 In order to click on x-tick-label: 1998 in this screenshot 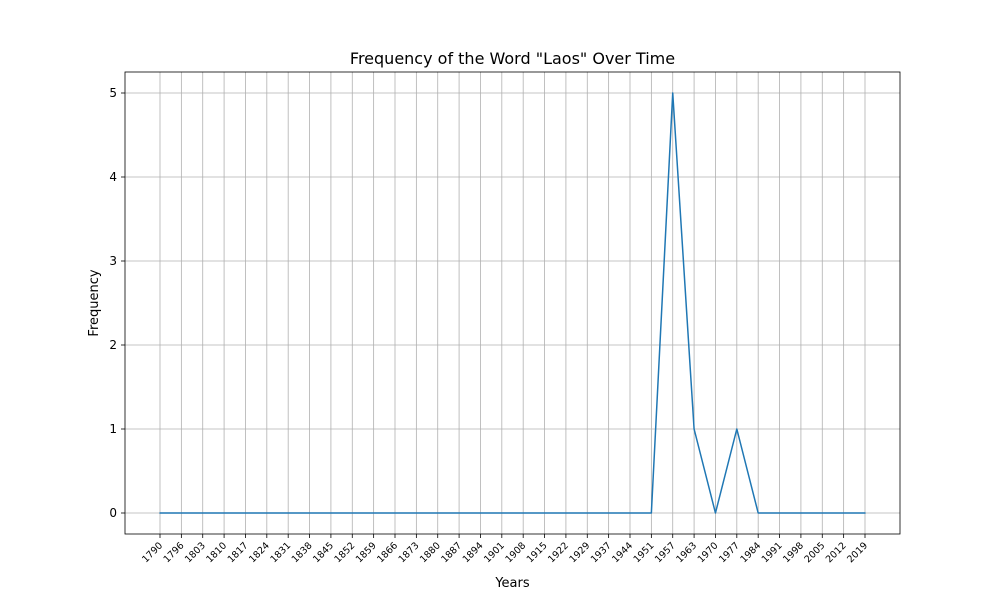, I will do `click(793, 552)`.